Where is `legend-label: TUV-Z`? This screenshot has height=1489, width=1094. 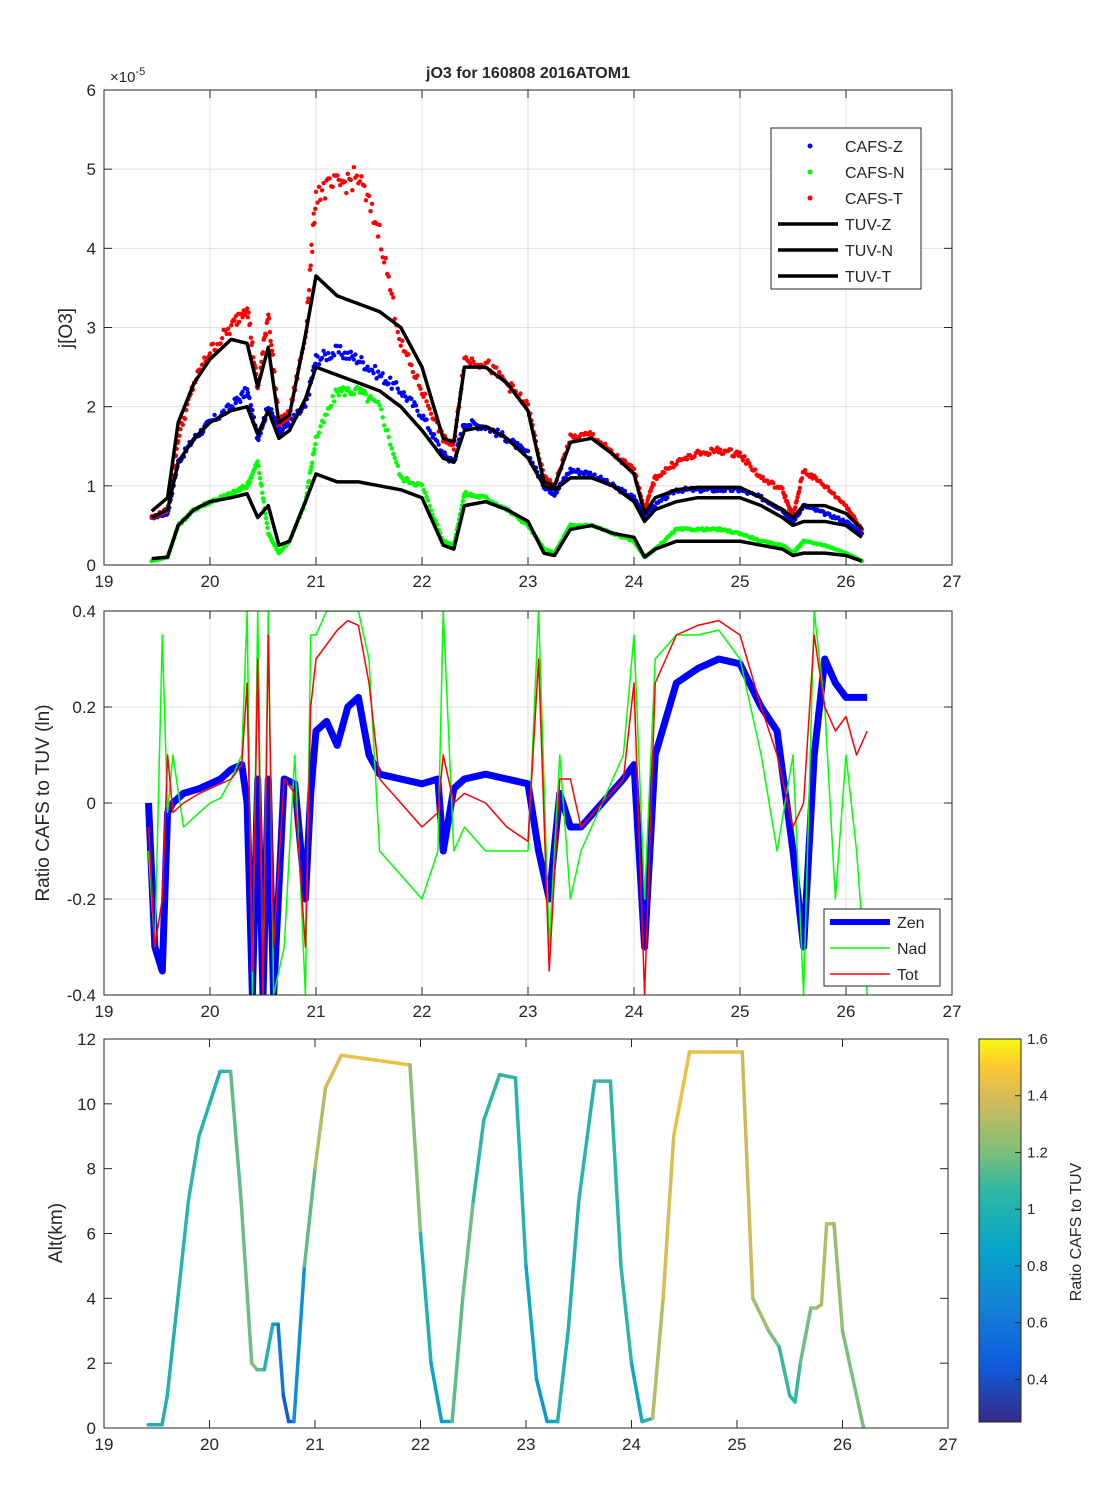
legend-label: TUV-Z is located at coordinates (868, 225).